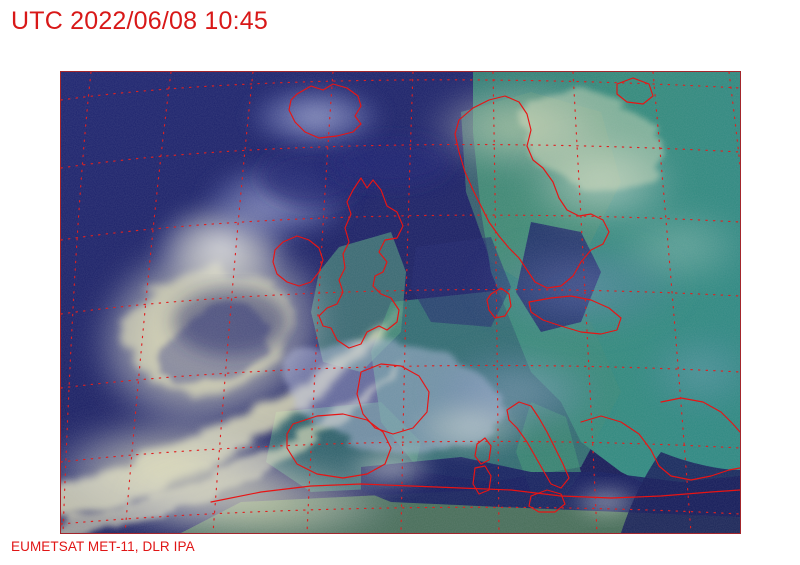  Describe the element at coordinates (339, 446) in the screenshot. I see `coastline-iberia` at that location.